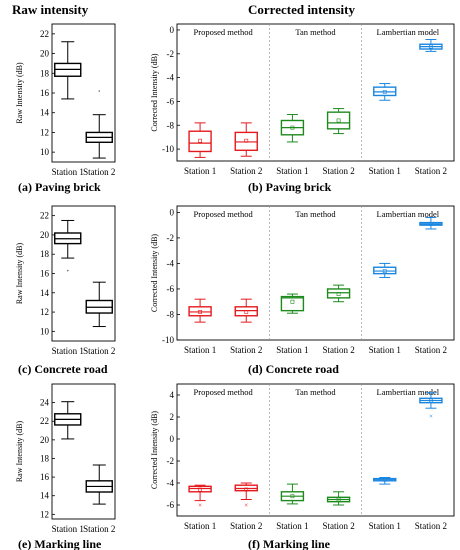 The width and height of the screenshot is (460, 550). I want to click on y-tick-label: 24, so click(45, 403).